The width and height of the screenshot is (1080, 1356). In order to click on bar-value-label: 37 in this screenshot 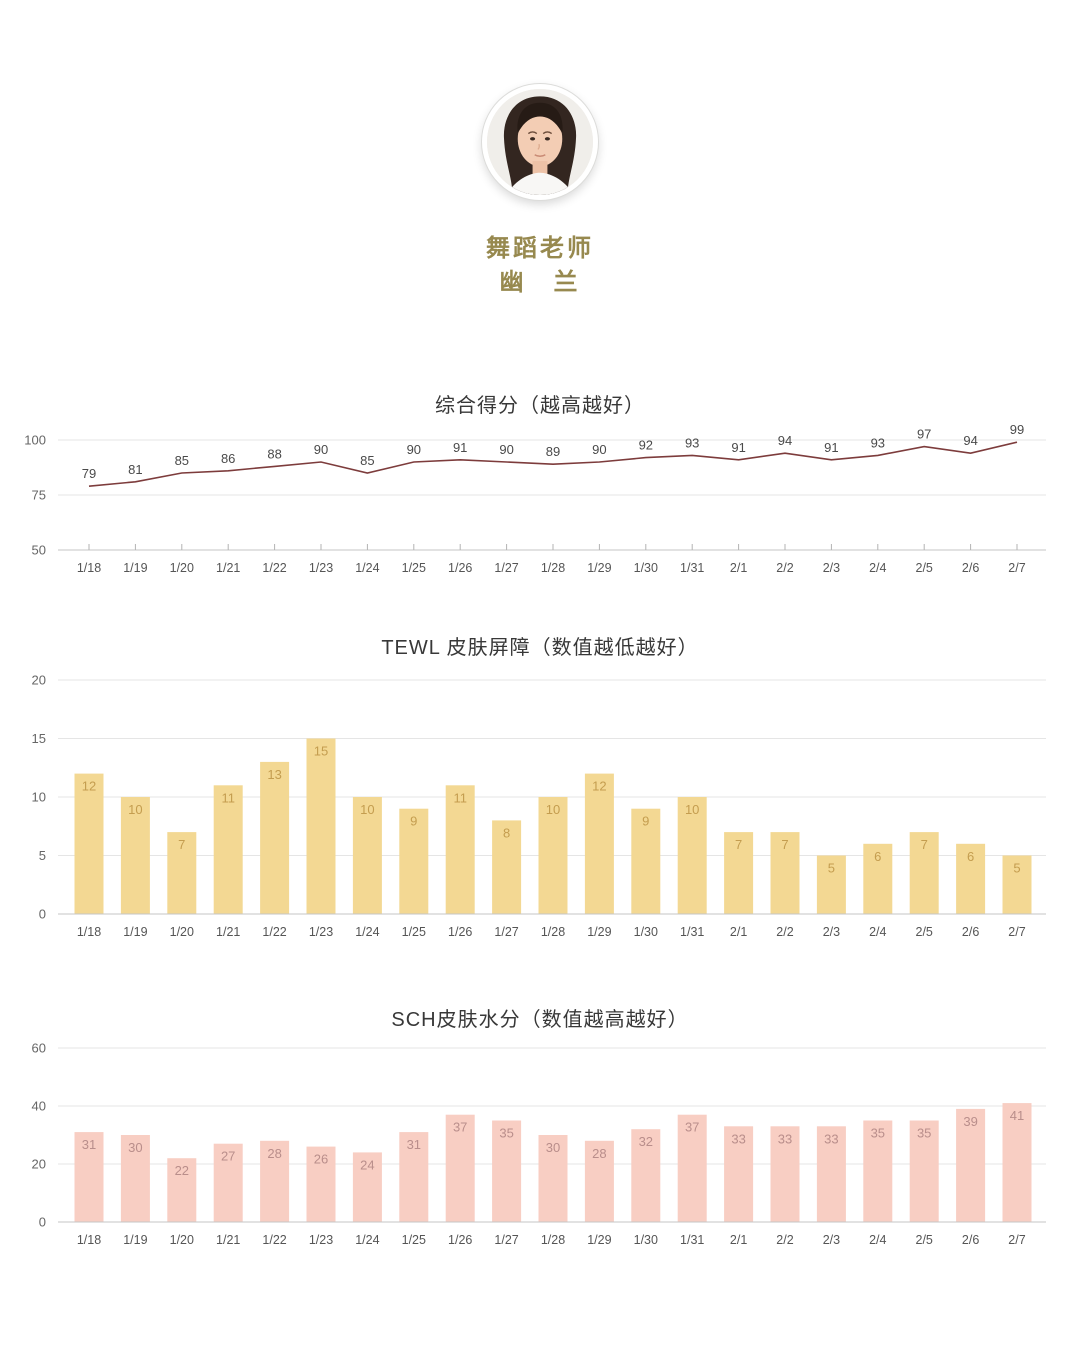, I will do `click(460, 1127)`.